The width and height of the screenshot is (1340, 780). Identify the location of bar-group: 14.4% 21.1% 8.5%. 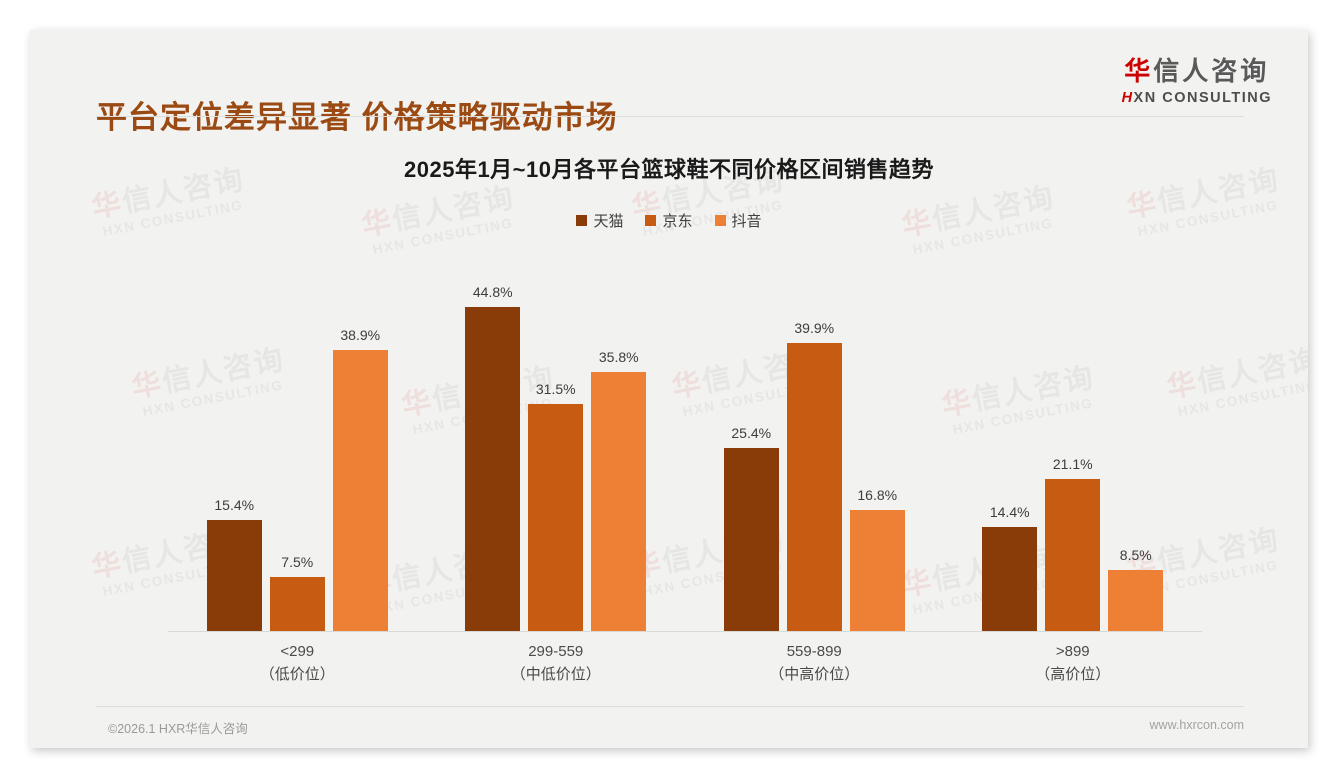
(1073, 439).